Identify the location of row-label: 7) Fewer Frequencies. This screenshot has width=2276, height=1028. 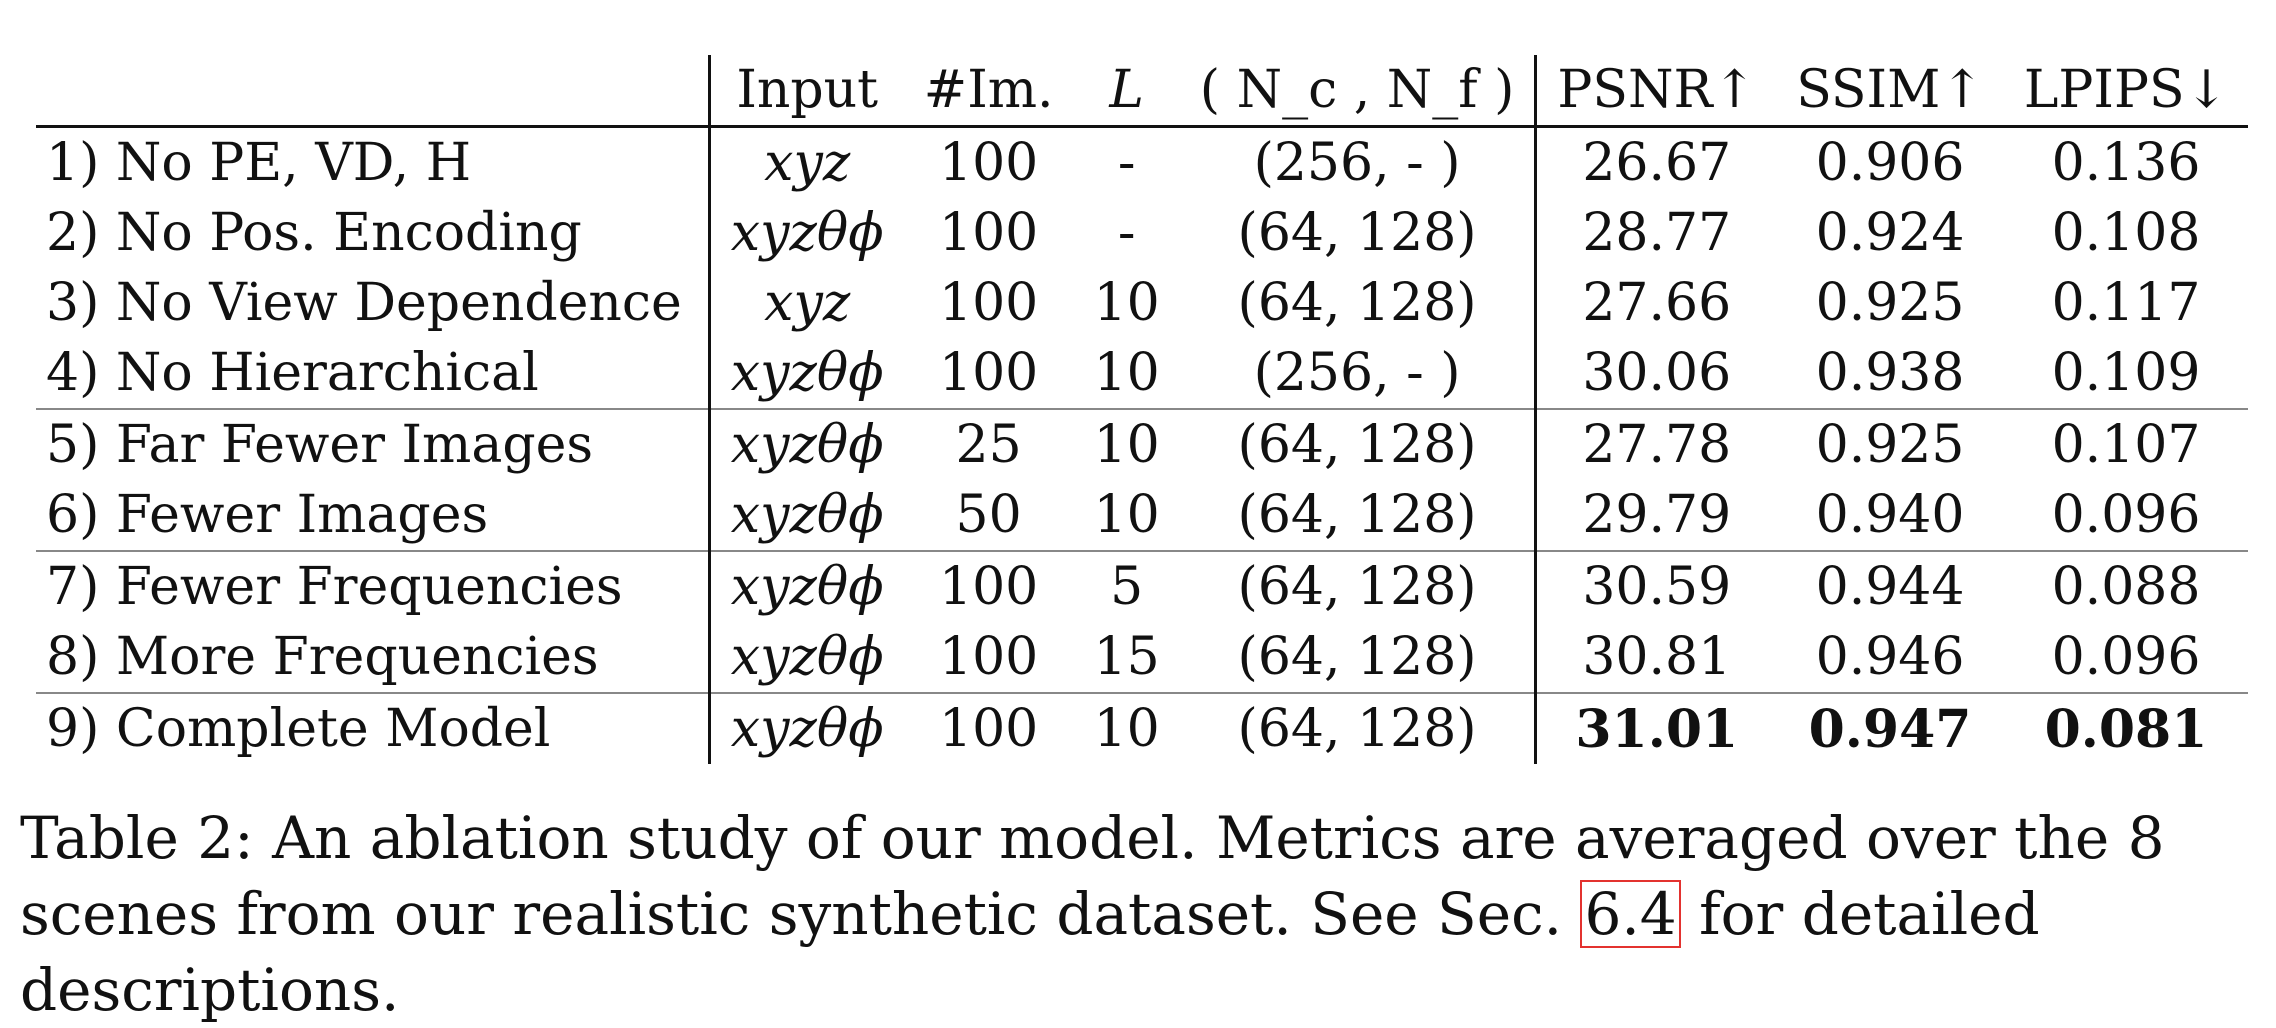
(334, 587).